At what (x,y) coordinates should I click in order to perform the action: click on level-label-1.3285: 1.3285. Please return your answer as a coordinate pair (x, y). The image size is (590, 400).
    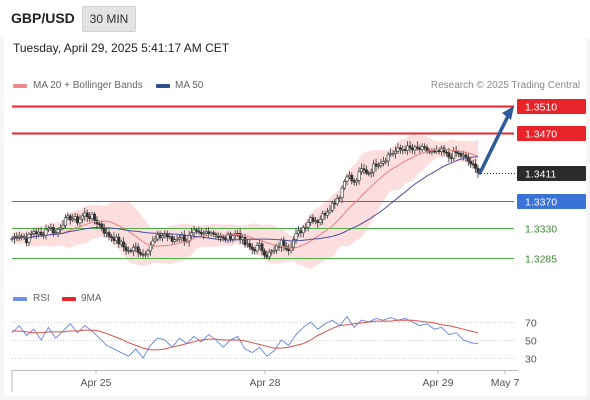
    Looking at the image, I should click on (541, 260).